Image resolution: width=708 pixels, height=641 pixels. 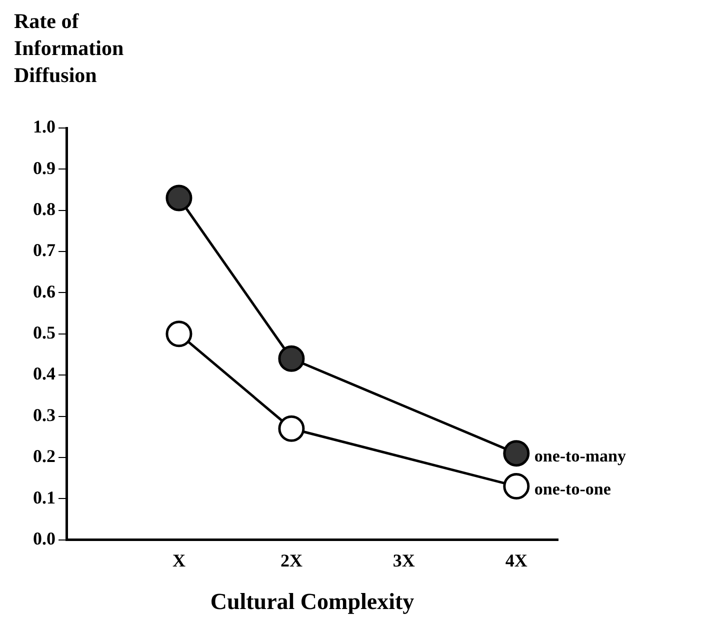 I want to click on y-tick-label: 1.0, so click(x=44, y=126).